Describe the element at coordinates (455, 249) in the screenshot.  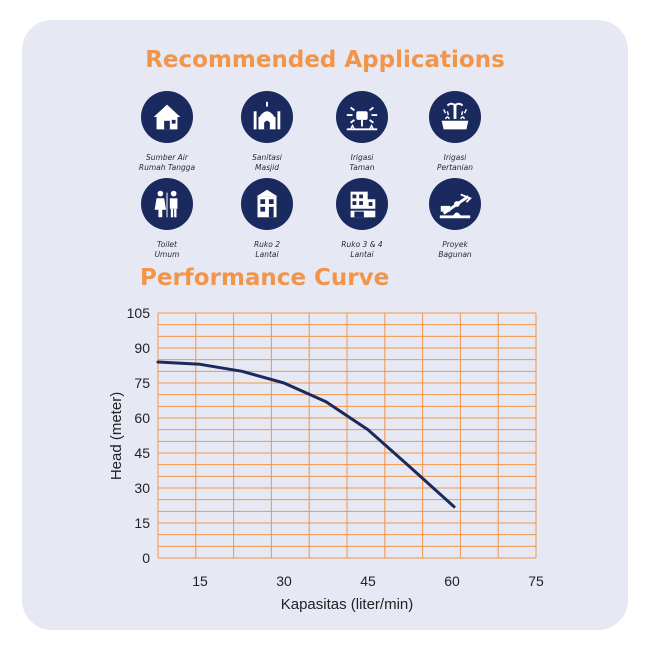
I see `app-label: Proyek Bagunan` at that location.